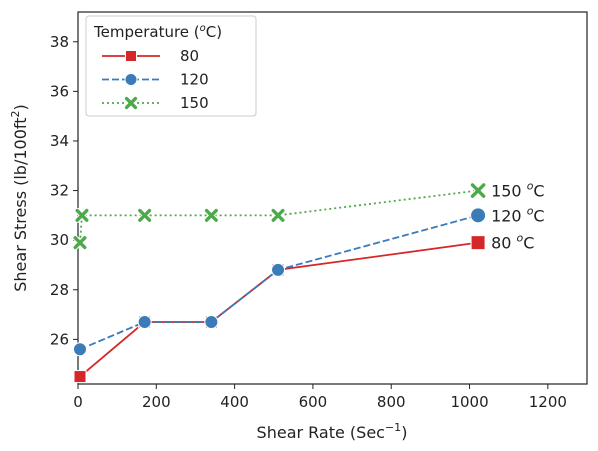  Describe the element at coordinates (59, 42) in the screenshot. I see `y-tick-label: 38` at that location.